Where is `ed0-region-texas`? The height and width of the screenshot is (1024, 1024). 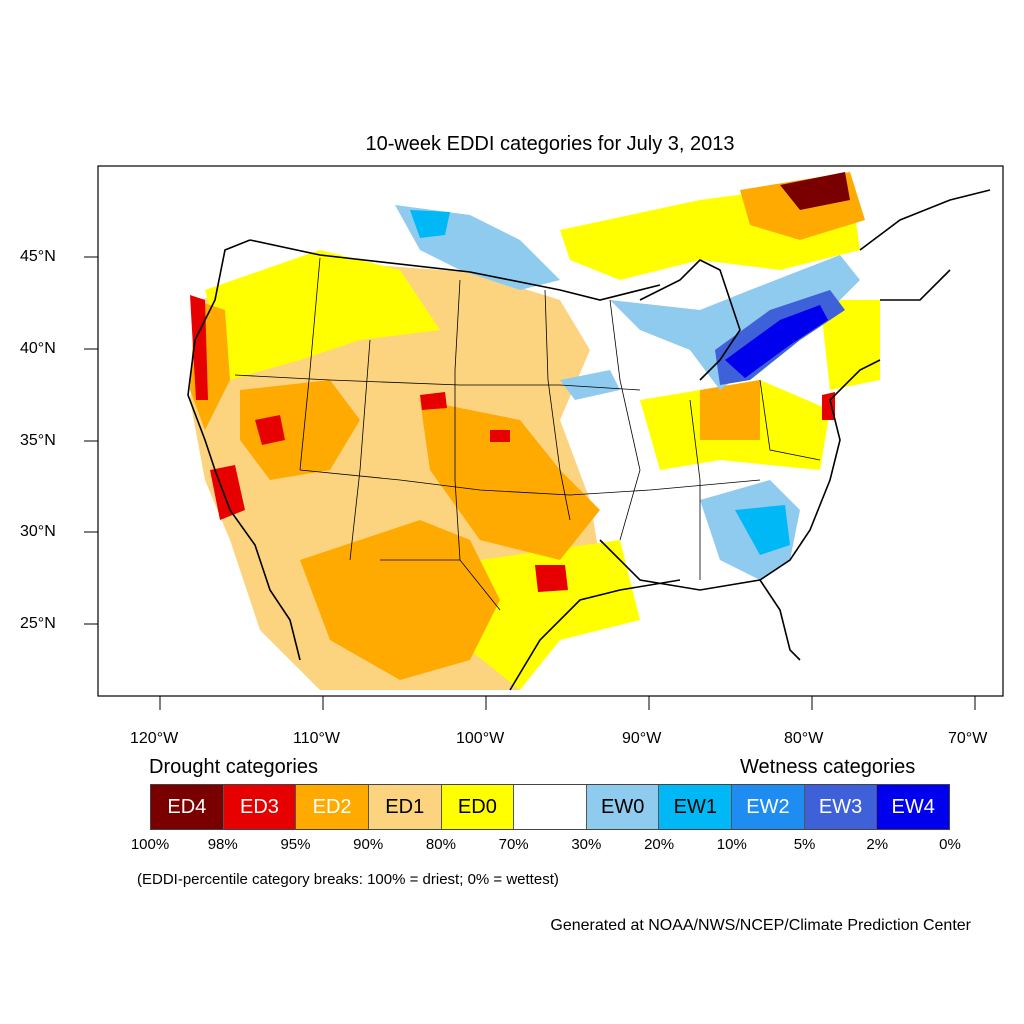 ed0-region-texas is located at coordinates (555, 615).